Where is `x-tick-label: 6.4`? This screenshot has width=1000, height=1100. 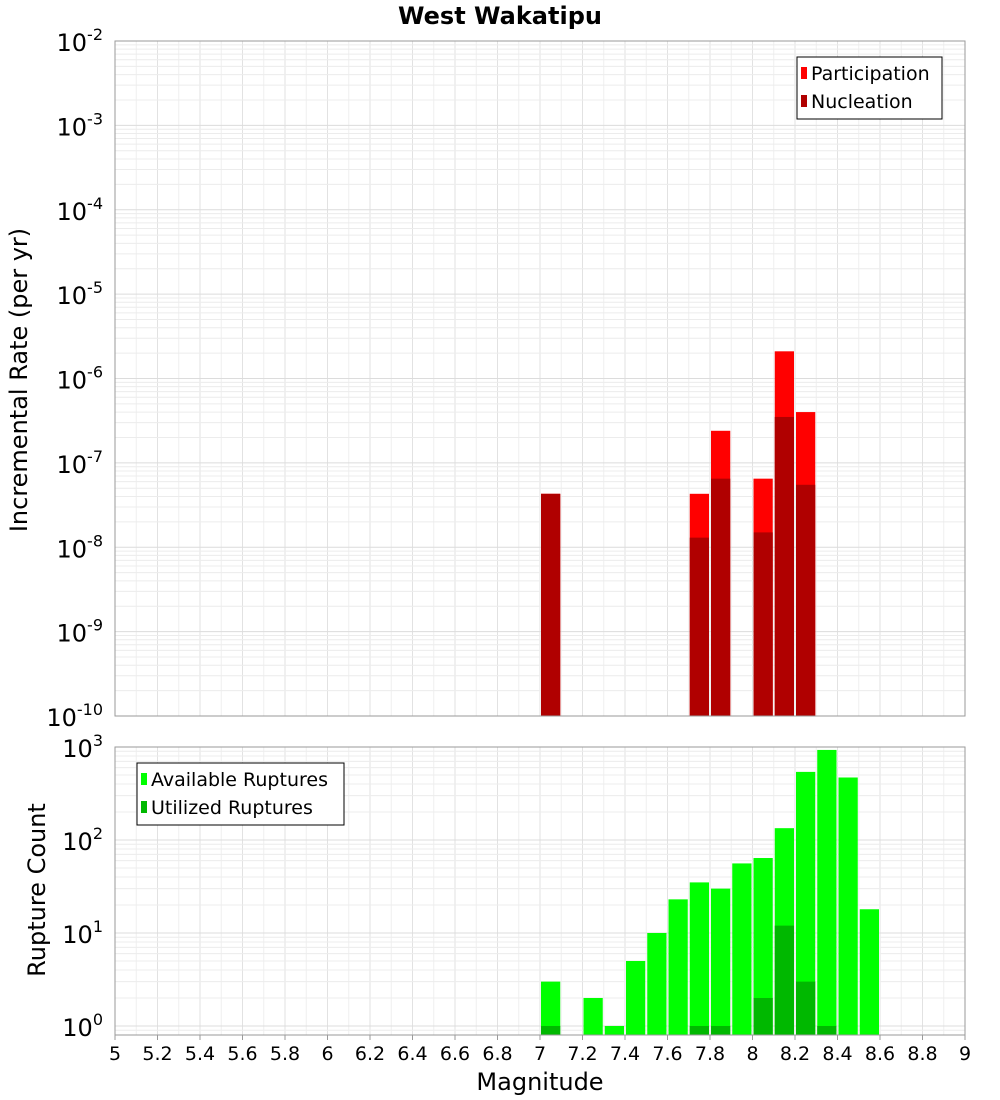 x-tick-label: 6.4 is located at coordinates (412, 1054).